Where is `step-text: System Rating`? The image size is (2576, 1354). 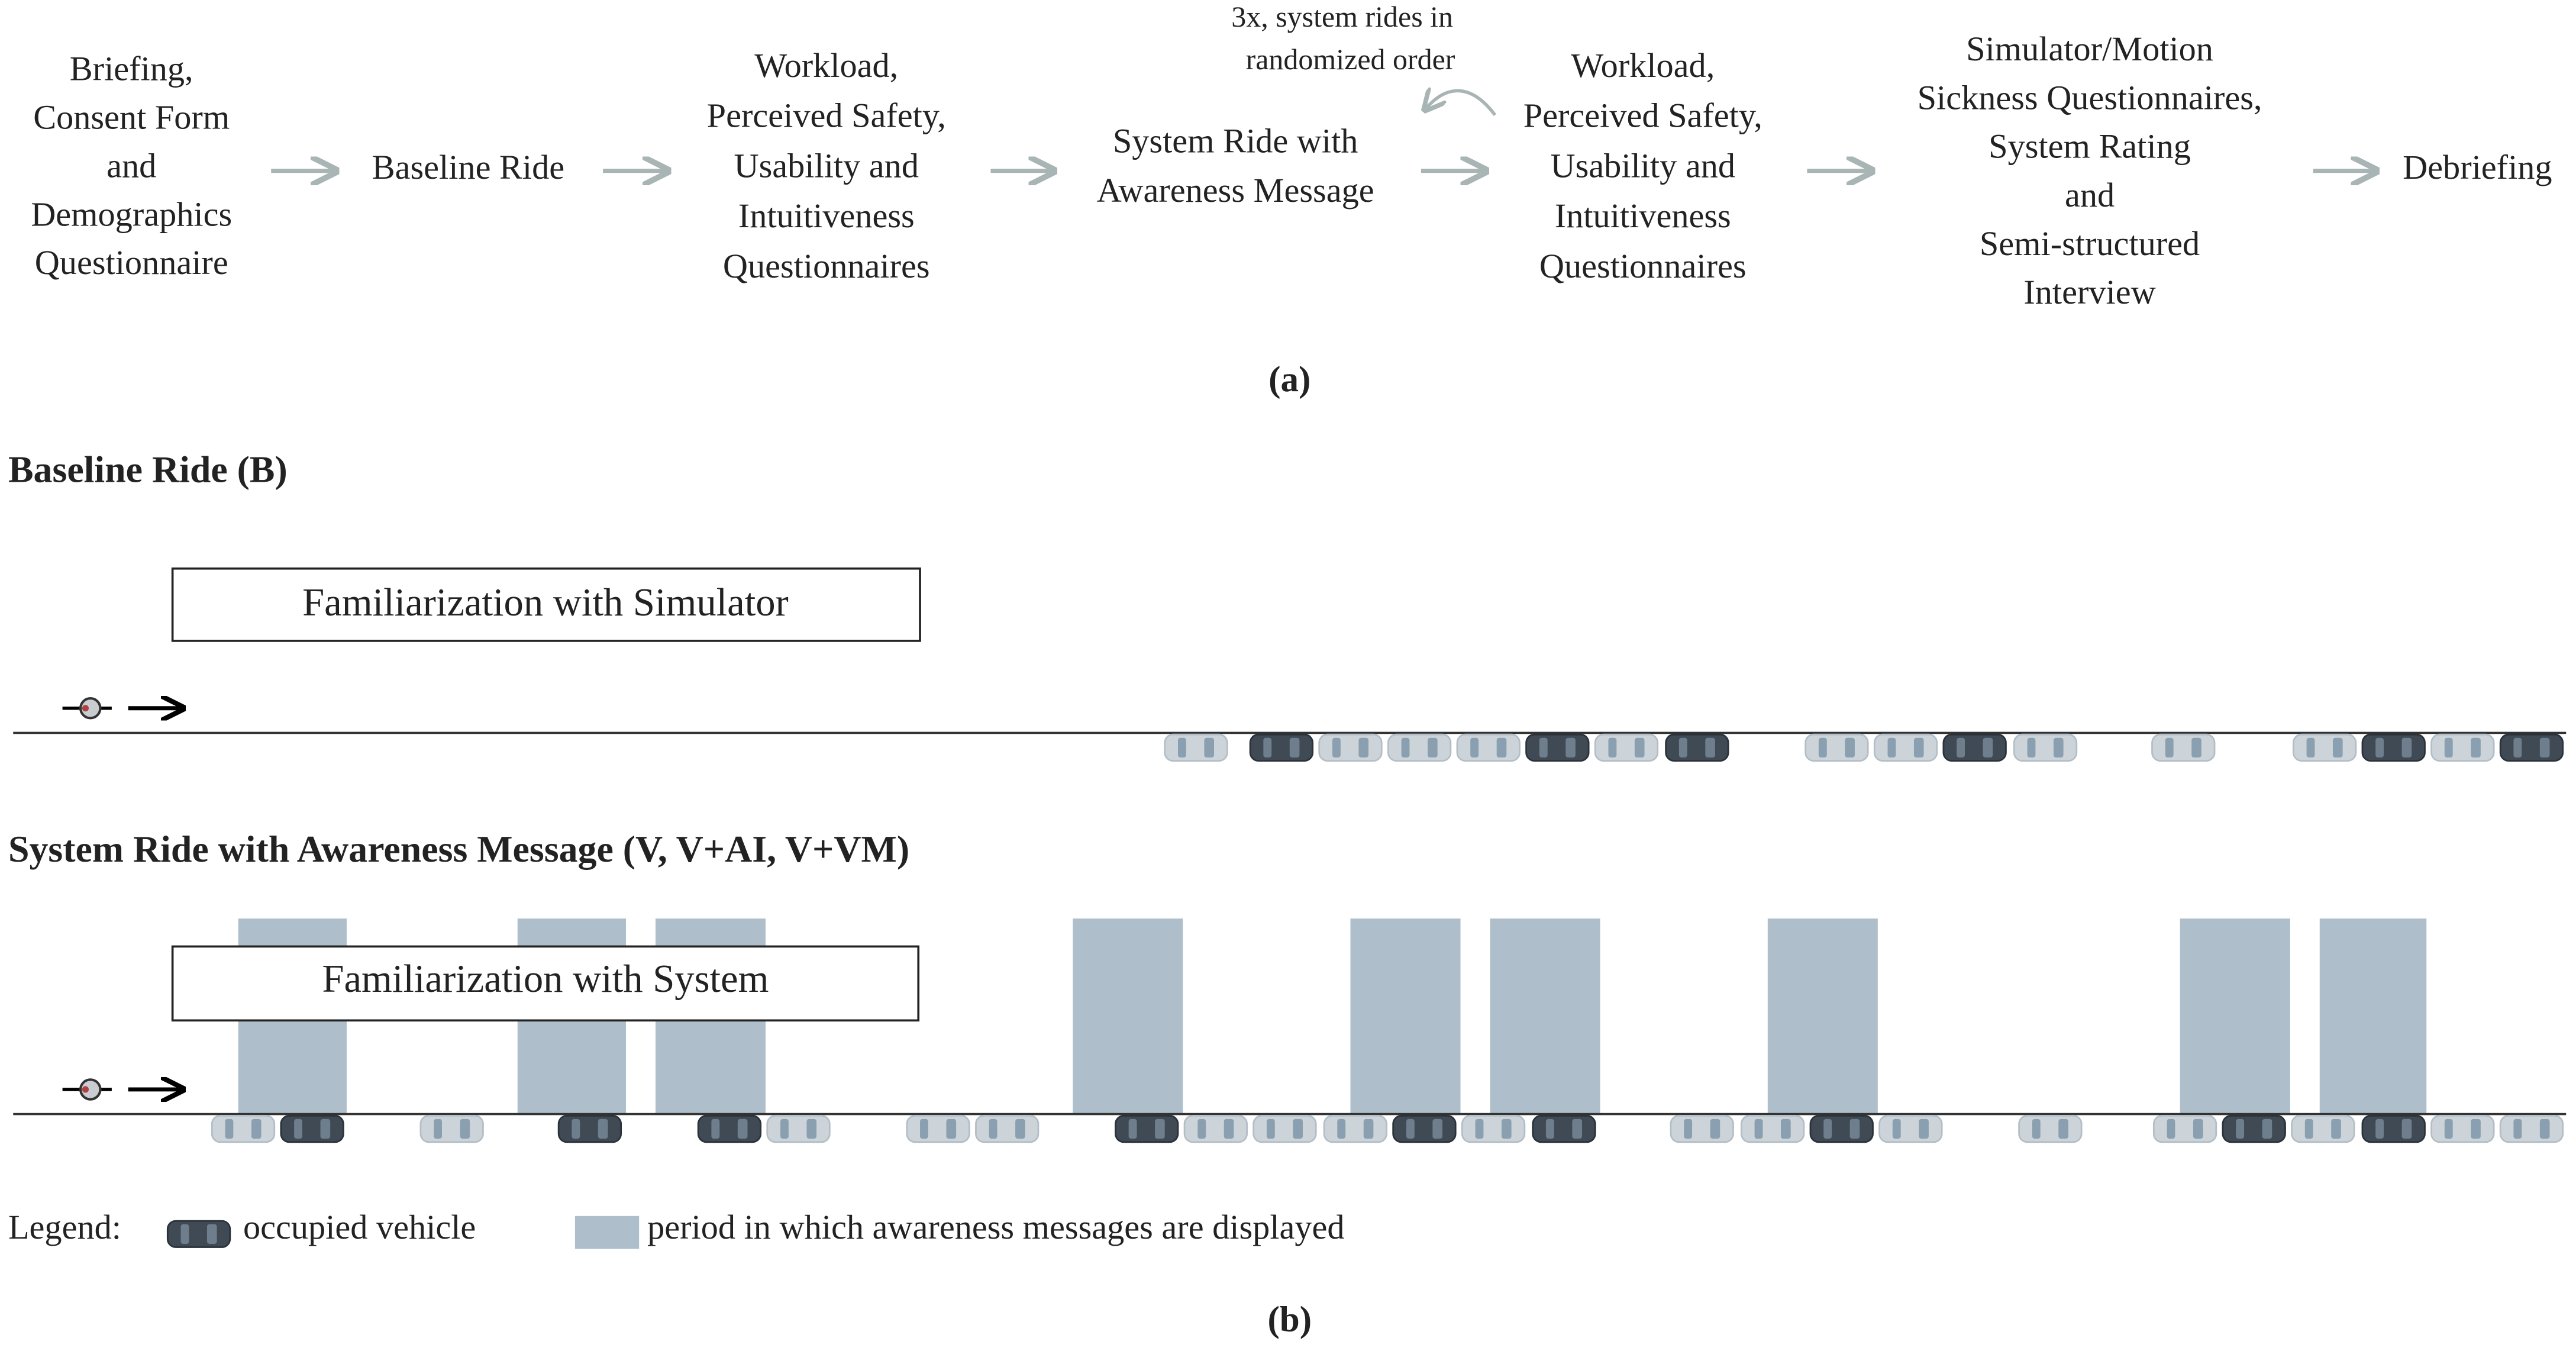 step-text: System Rating is located at coordinates (2090, 146).